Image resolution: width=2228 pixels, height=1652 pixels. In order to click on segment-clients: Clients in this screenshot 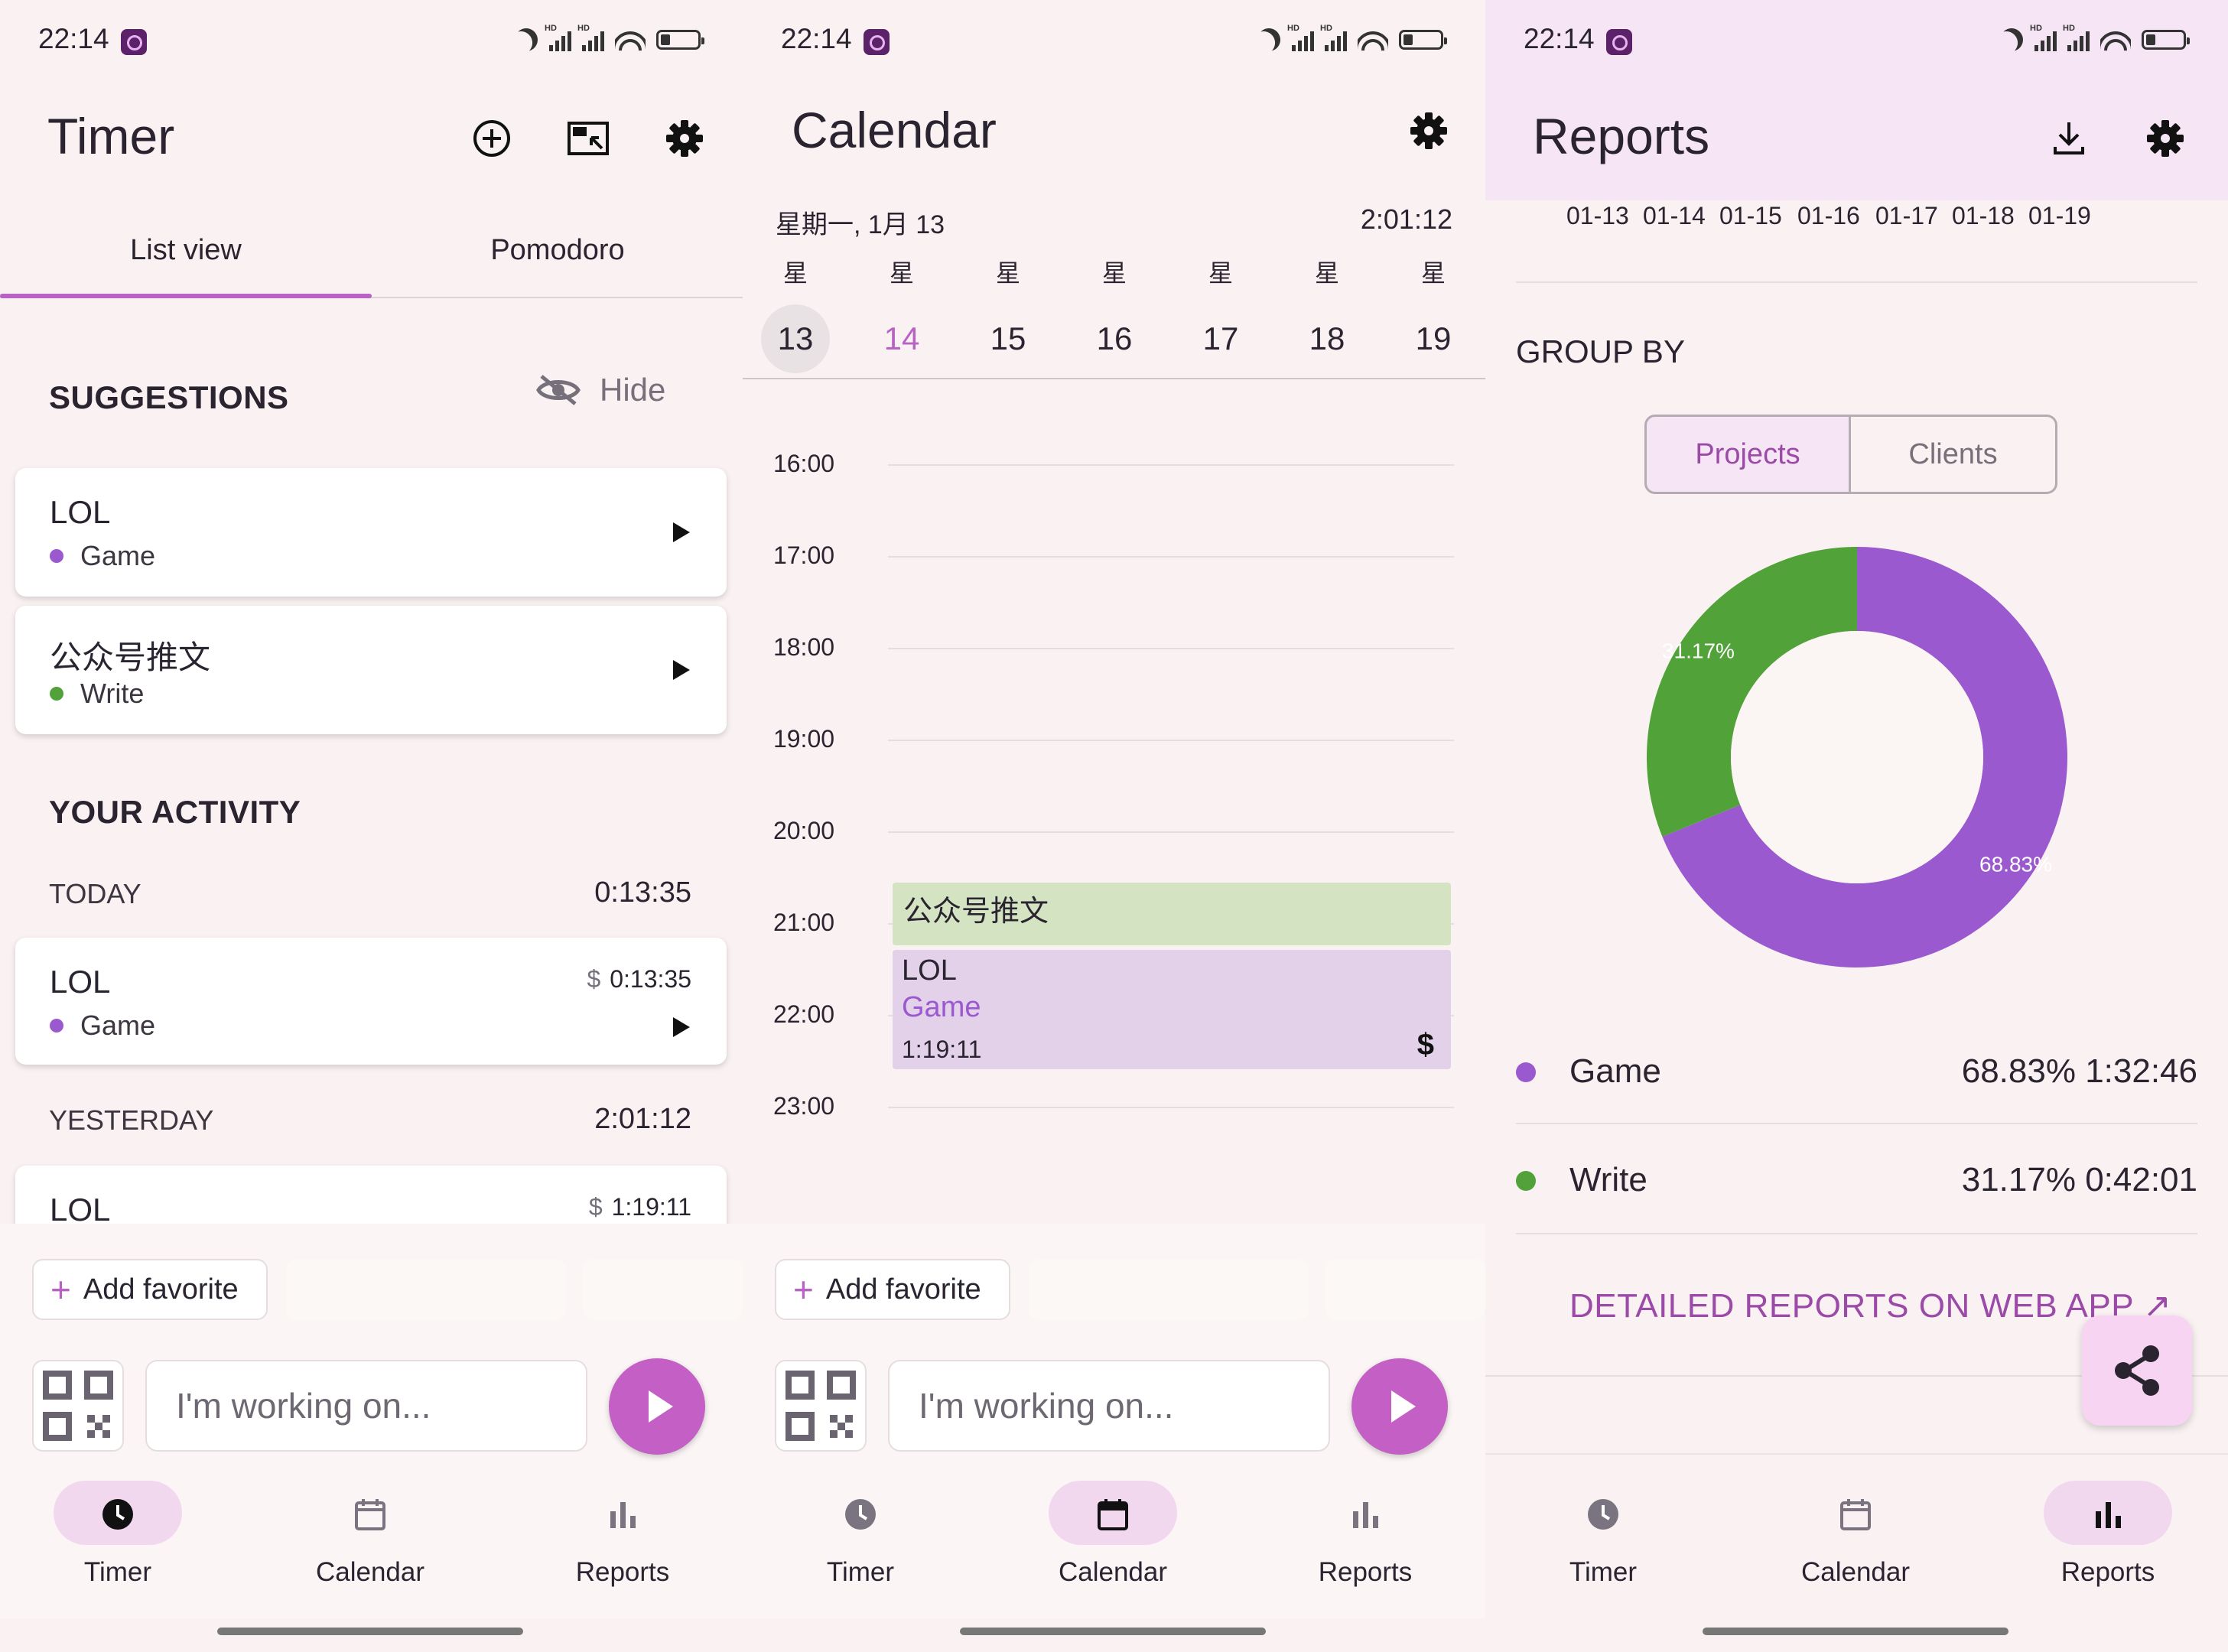, I will do `click(1954, 455)`.